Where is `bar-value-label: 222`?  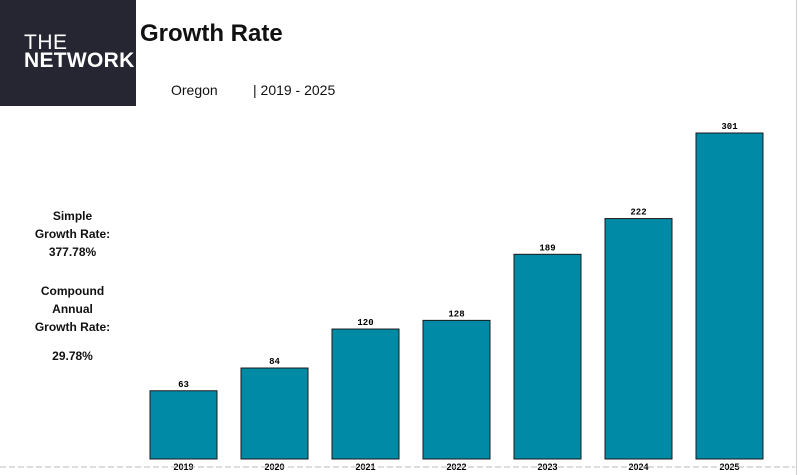
bar-value-label: 222 is located at coordinates (638, 213).